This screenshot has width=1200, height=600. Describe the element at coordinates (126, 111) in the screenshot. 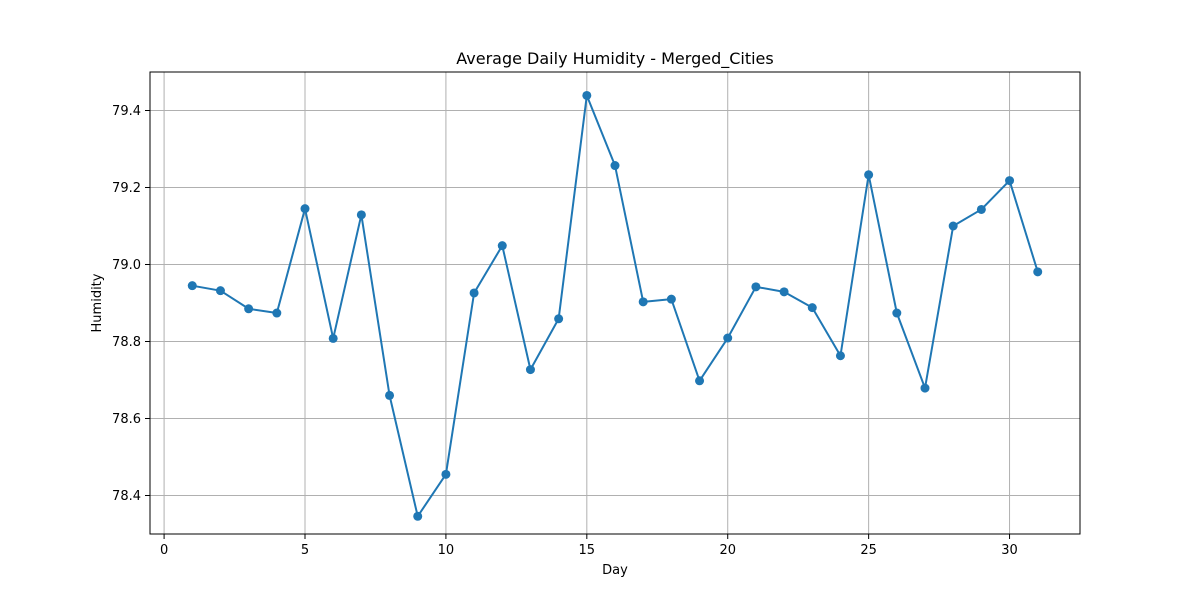

I see `y-tick-label: 79.4` at that location.